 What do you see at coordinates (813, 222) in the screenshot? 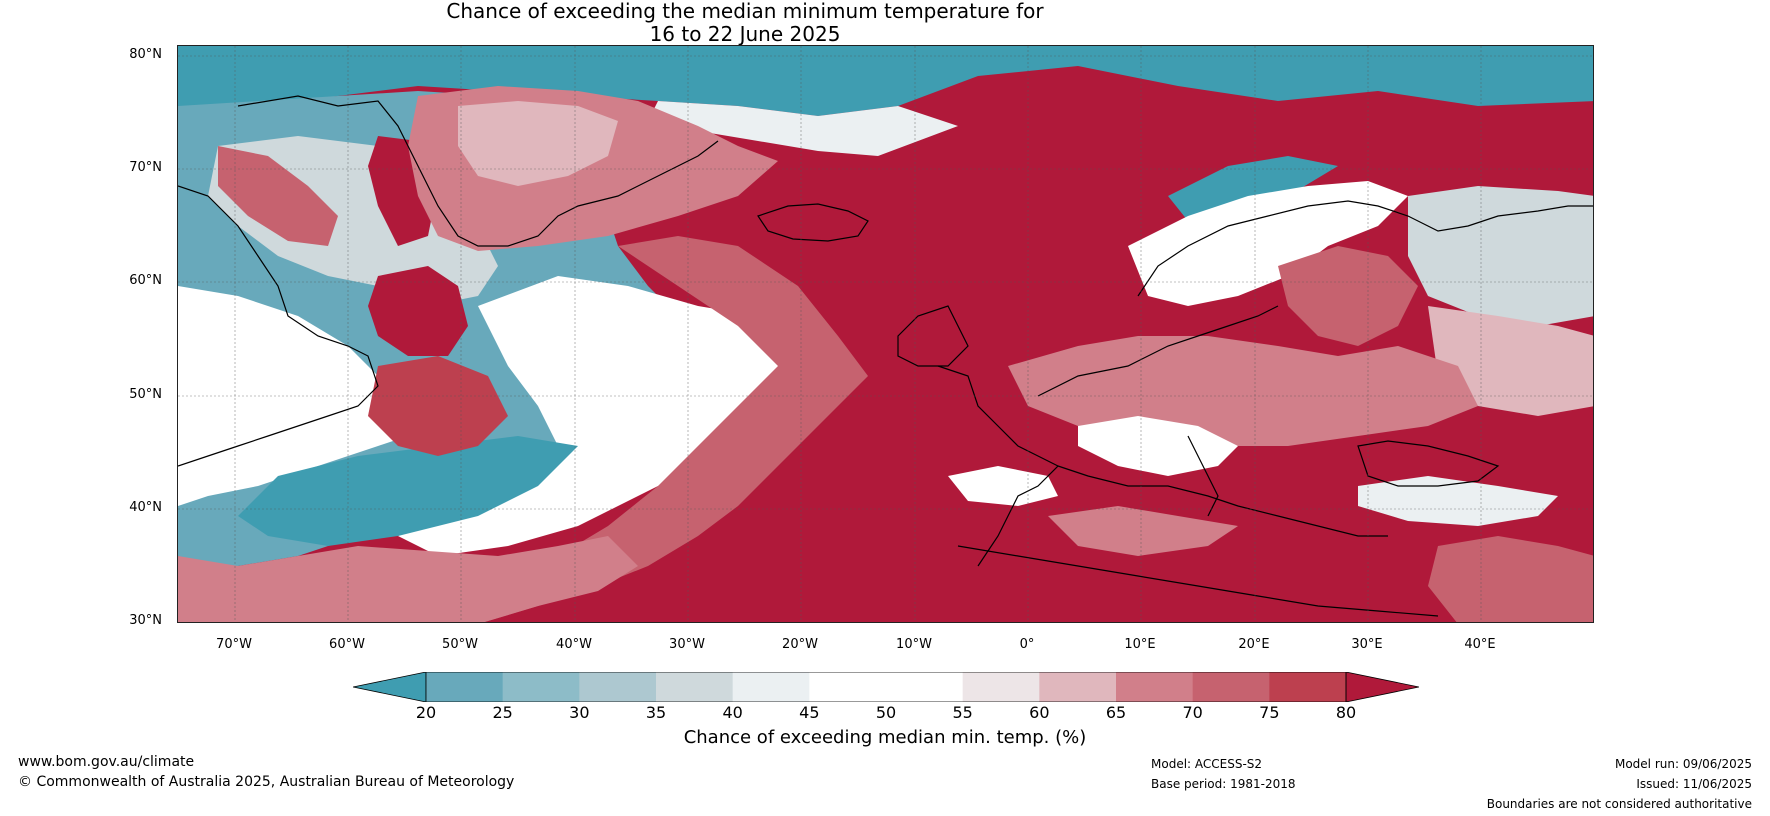
I see `iceland-land` at bounding box center [813, 222].